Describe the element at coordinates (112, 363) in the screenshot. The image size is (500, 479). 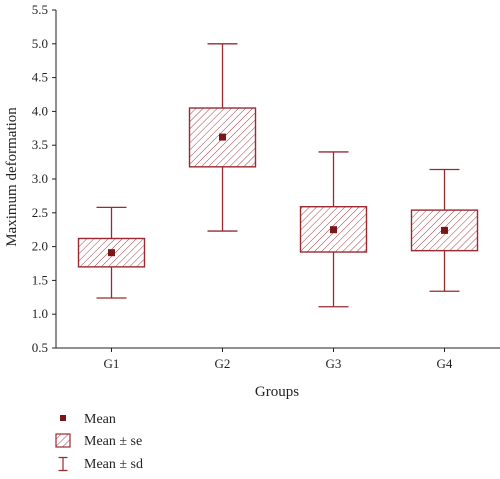
I see `x-tick-label: G1` at that location.